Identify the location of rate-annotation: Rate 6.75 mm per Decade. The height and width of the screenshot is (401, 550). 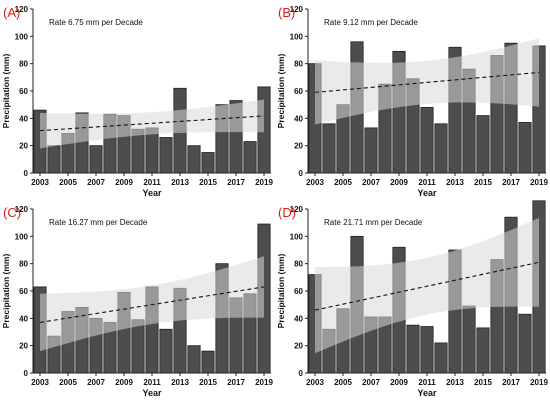
(96, 22).